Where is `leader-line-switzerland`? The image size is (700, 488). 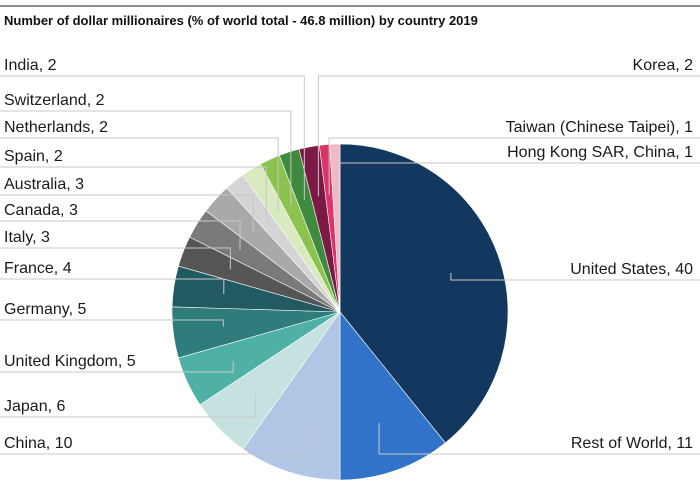
leader-line-switzerland is located at coordinates (146, 158).